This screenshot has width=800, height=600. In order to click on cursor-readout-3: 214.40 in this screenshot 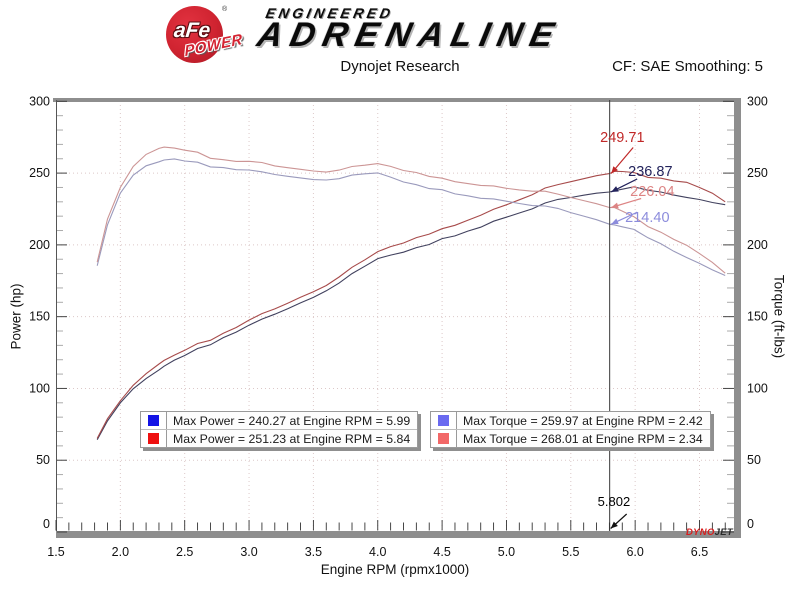, I will do `click(647, 218)`.